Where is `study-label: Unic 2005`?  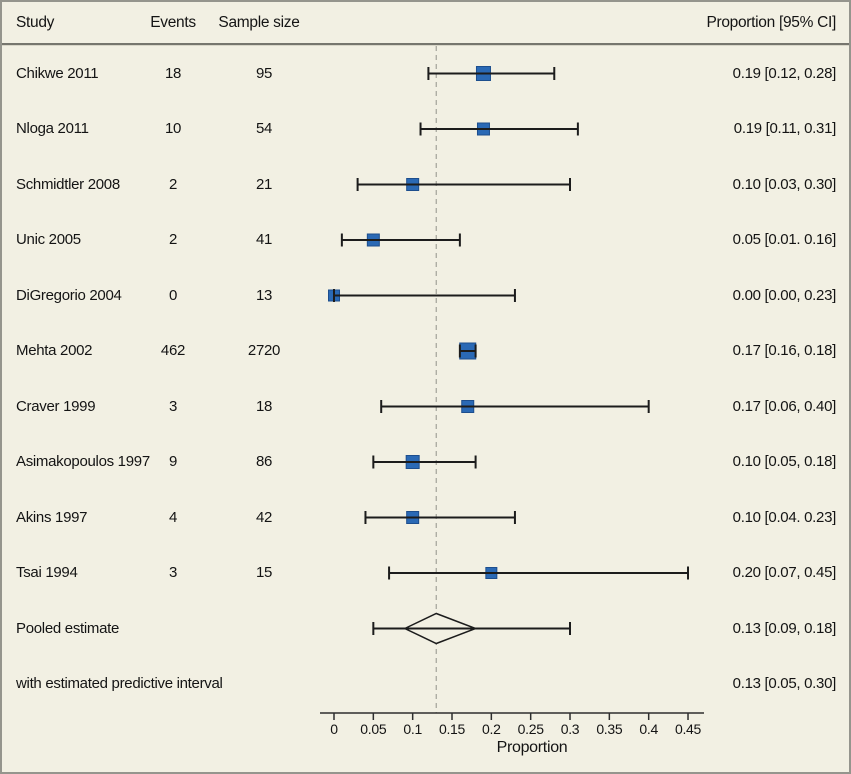 study-label: Unic 2005 is located at coordinates (48, 239).